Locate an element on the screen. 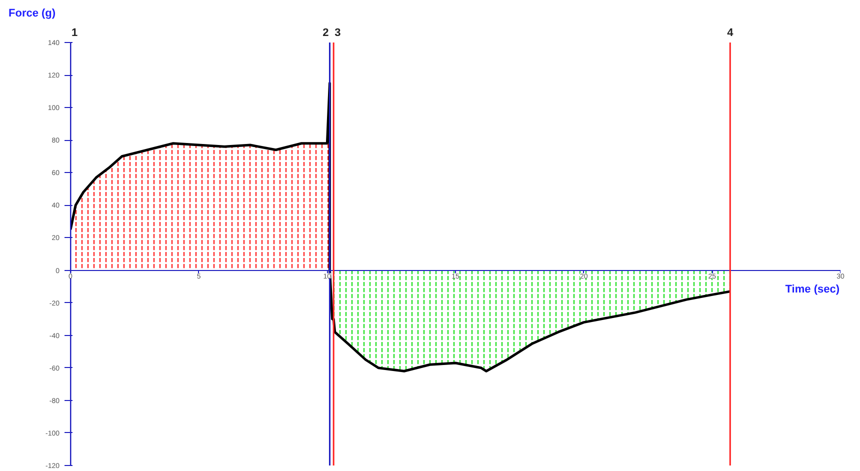  annotation: 3 is located at coordinates (337, 32).